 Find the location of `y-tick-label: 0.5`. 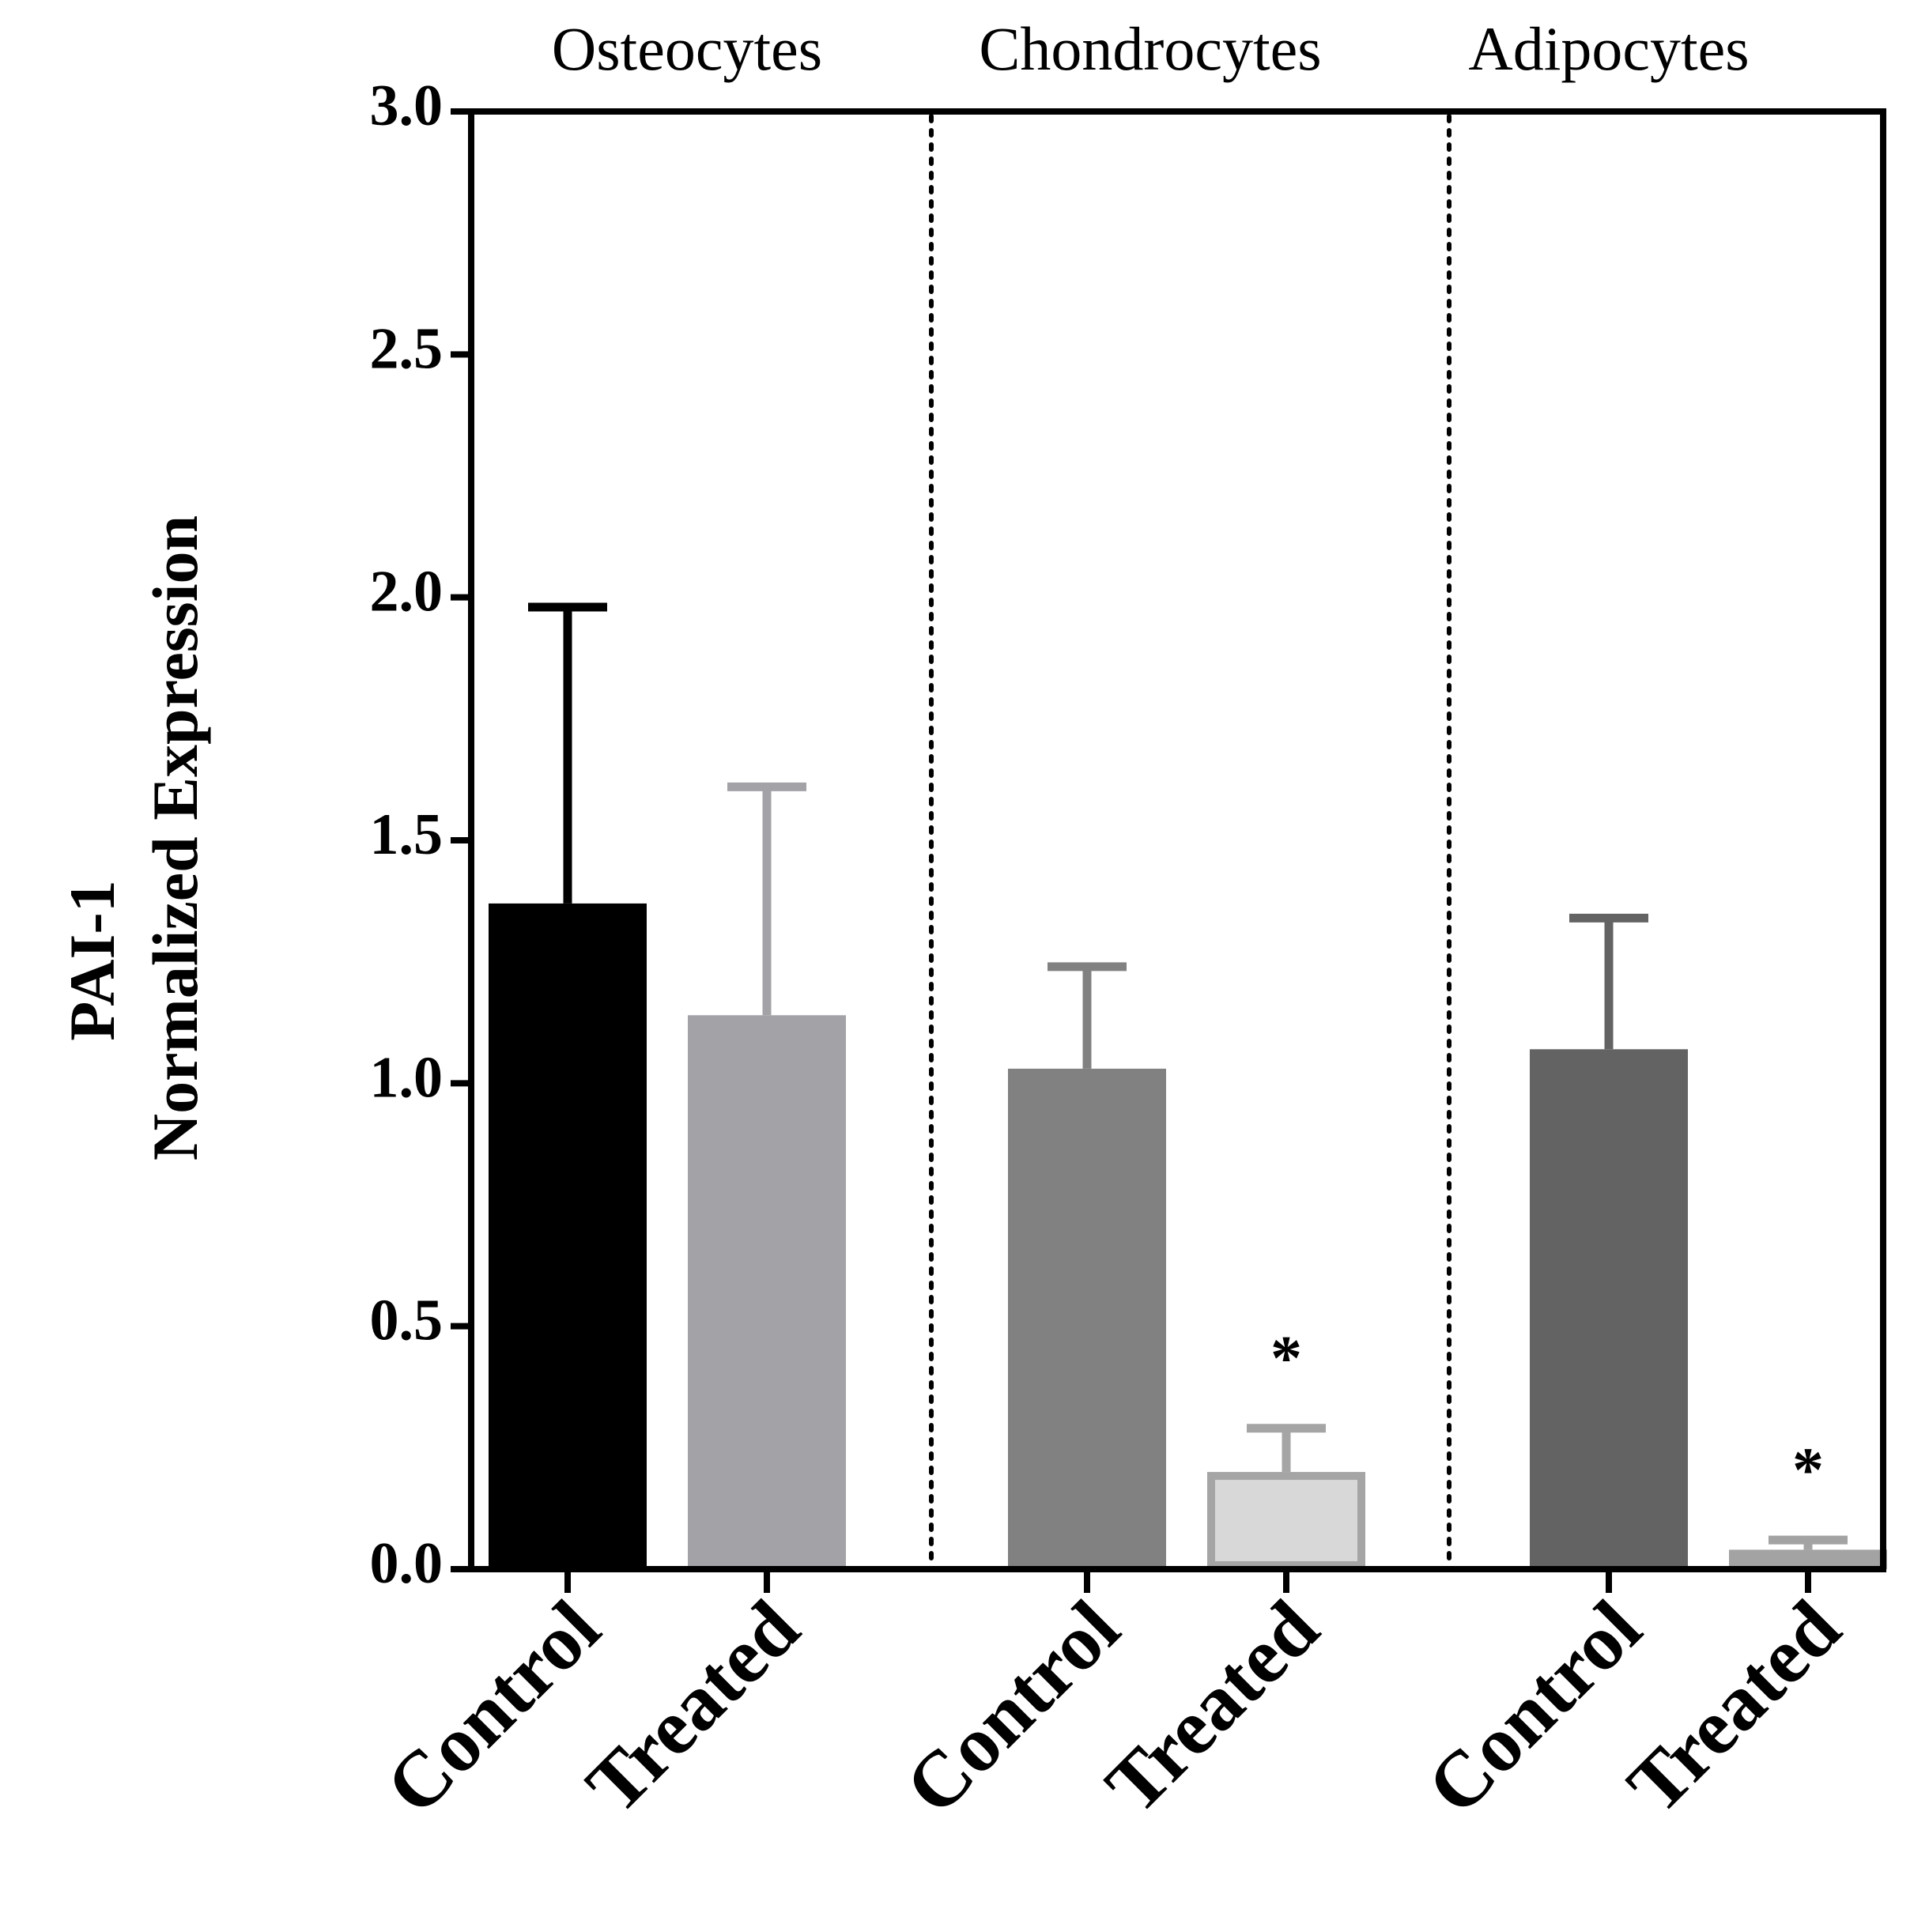

y-tick-label: 0.5 is located at coordinates (407, 1321).